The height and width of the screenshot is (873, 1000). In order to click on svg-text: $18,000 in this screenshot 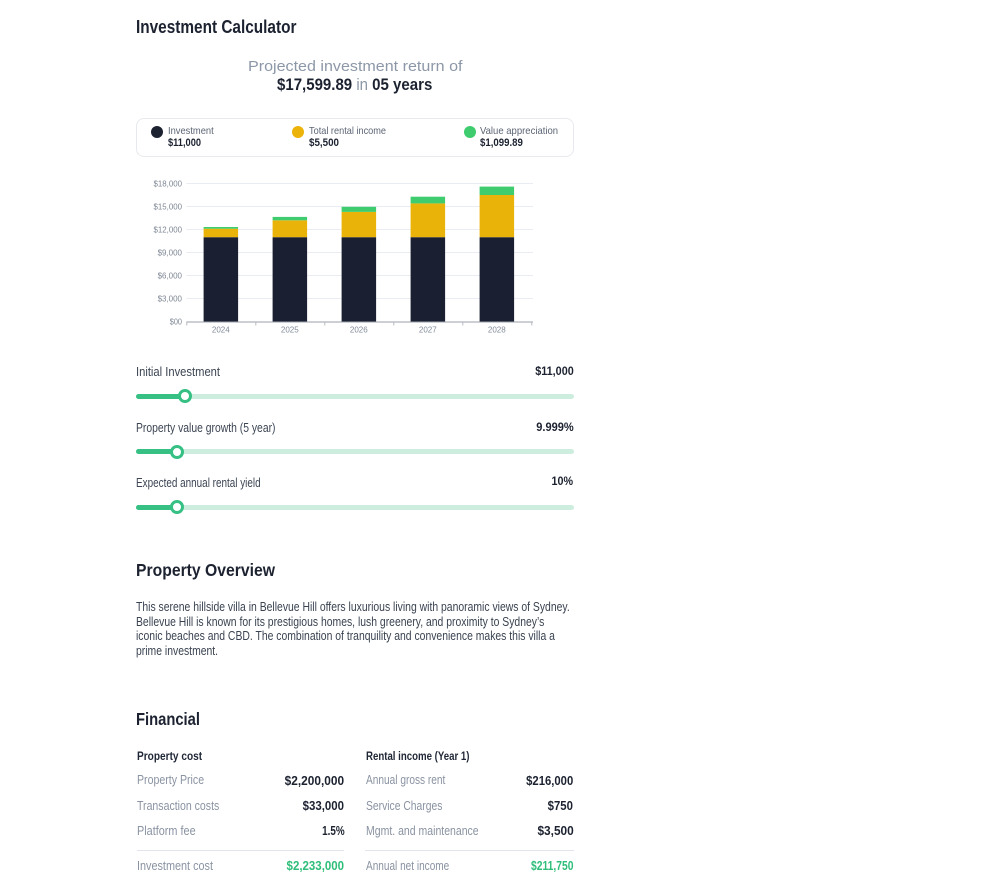, I will do `click(168, 183)`.